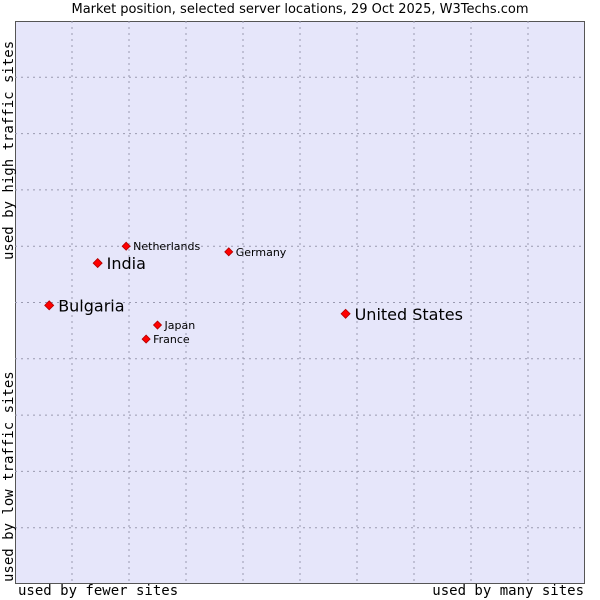  What do you see at coordinates (9, 476) in the screenshot?
I see `y-axis-label-bottom: used by low traffic sites` at bounding box center [9, 476].